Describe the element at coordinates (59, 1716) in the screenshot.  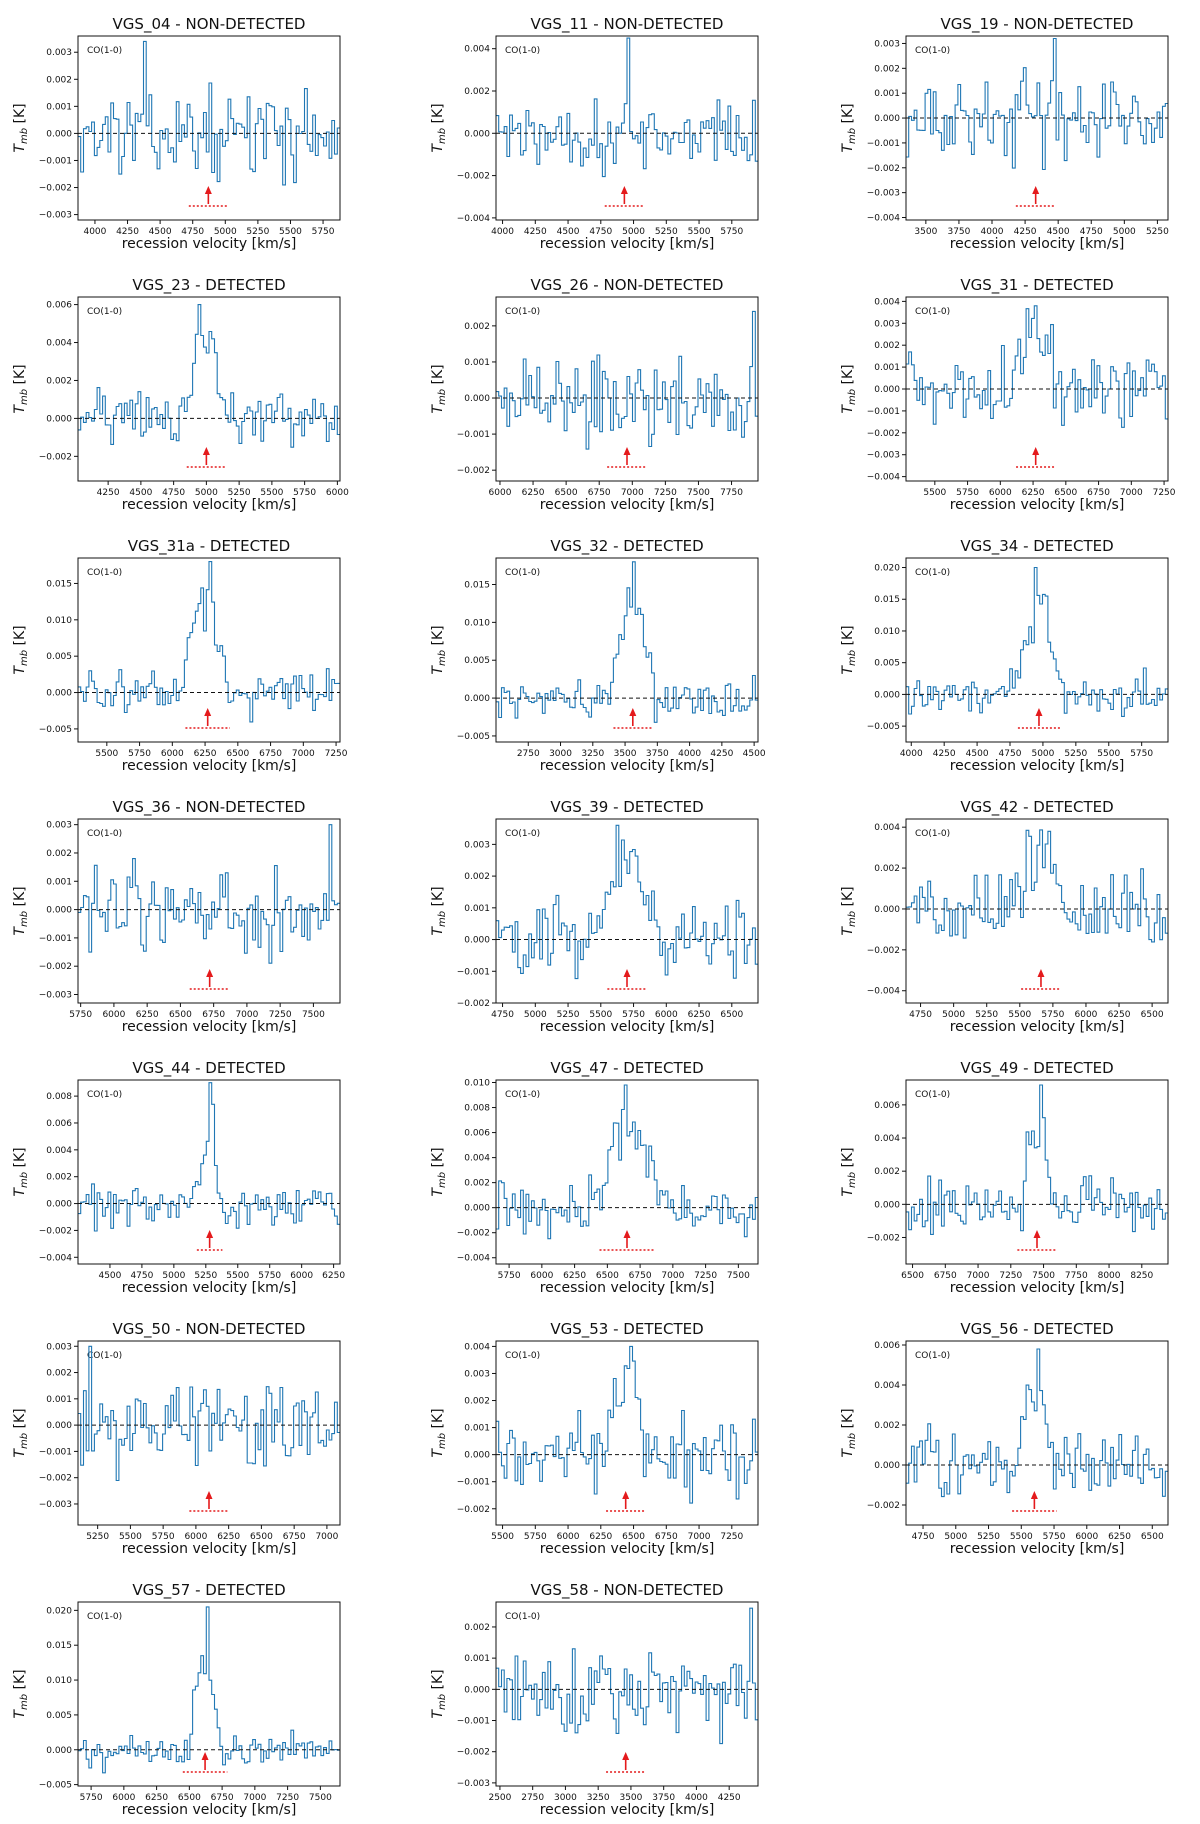
I see `y-tick-label: 0.005` at that location.